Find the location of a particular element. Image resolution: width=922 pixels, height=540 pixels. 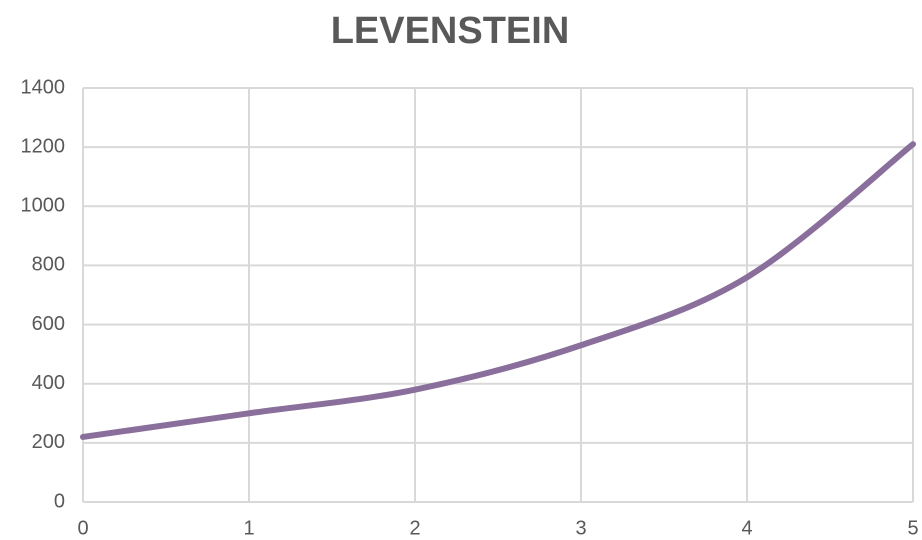

x-tick-label: 1 is located at coordinates (248, 528).